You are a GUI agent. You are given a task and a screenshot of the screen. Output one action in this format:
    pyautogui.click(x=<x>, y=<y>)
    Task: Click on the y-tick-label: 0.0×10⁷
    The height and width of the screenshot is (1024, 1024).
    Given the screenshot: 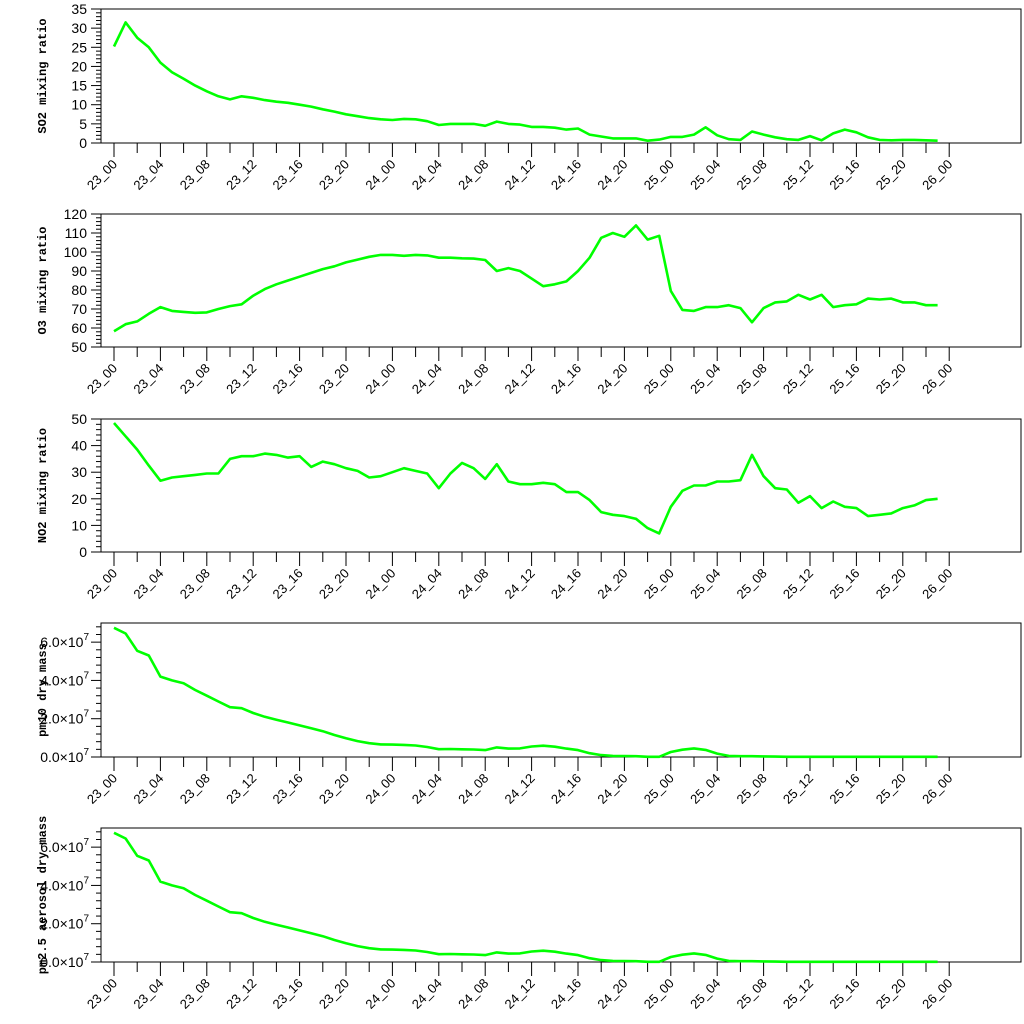 What is the action you would take?
    pyautogui.click(x=64, y=961)
    